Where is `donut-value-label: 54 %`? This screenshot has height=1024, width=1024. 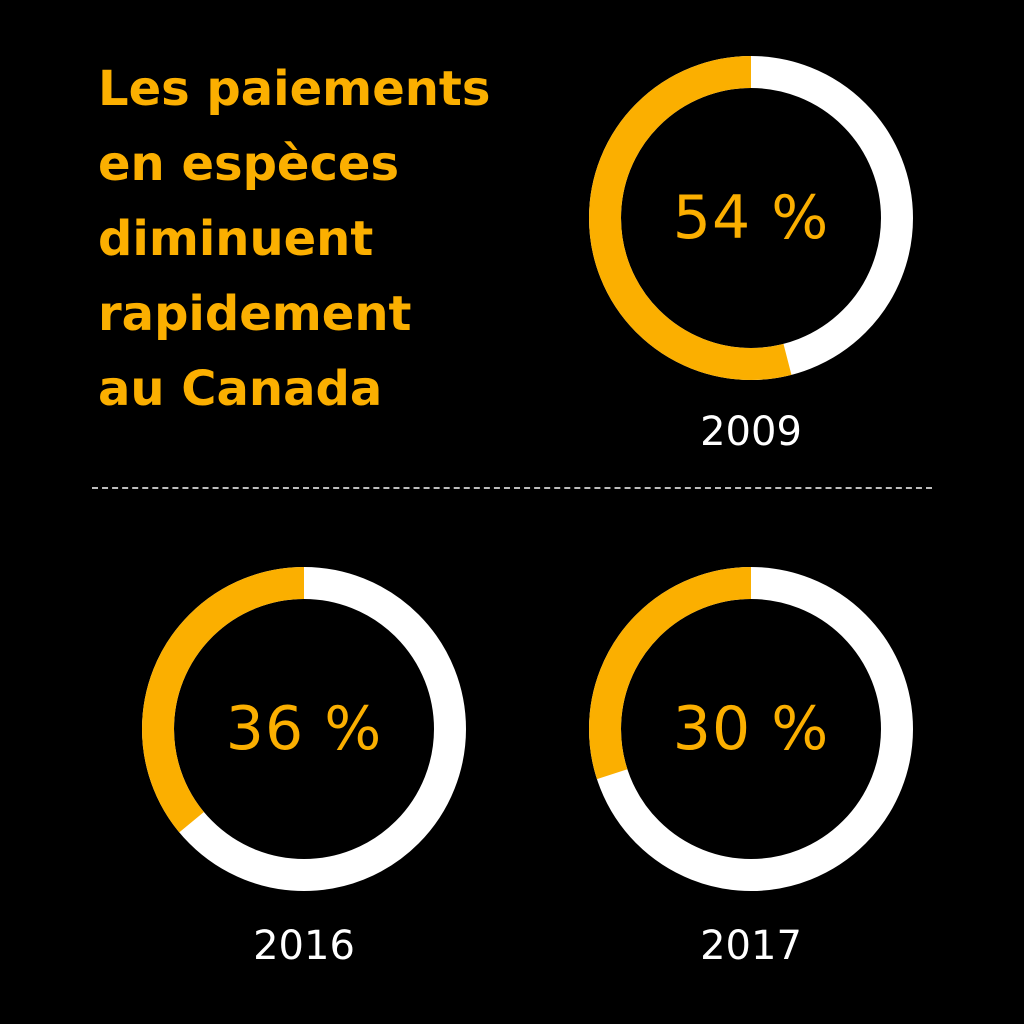
donut-value-label: 54 % is located at coordinates (751, 218).